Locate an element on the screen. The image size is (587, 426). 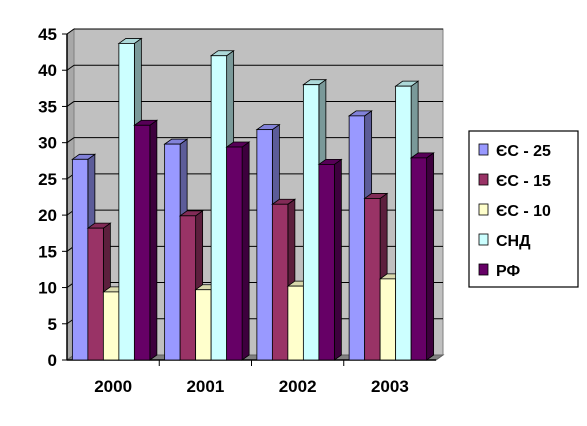
bar-РФ-2000 is located at coordinates (146, 240).